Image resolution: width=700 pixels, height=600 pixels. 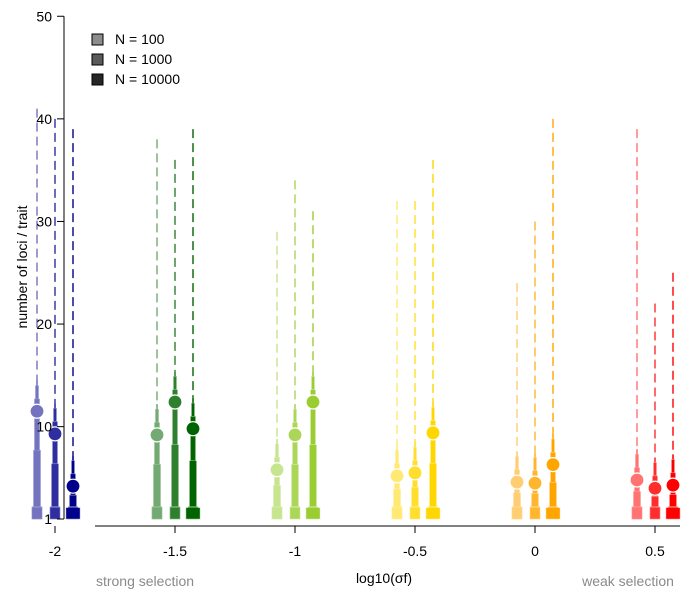 What do you see at coordinates (140, 39) in the screenshot?
I see `legend-label-n100: N = 100` at bounding box center [140, 39].